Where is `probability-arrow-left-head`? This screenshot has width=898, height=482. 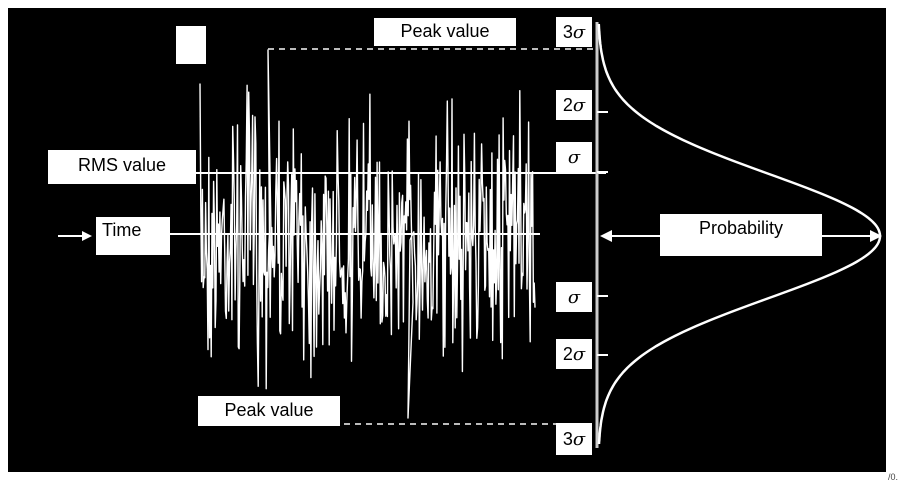
probability-arrow-left-head is located at coordinates (606, 236).